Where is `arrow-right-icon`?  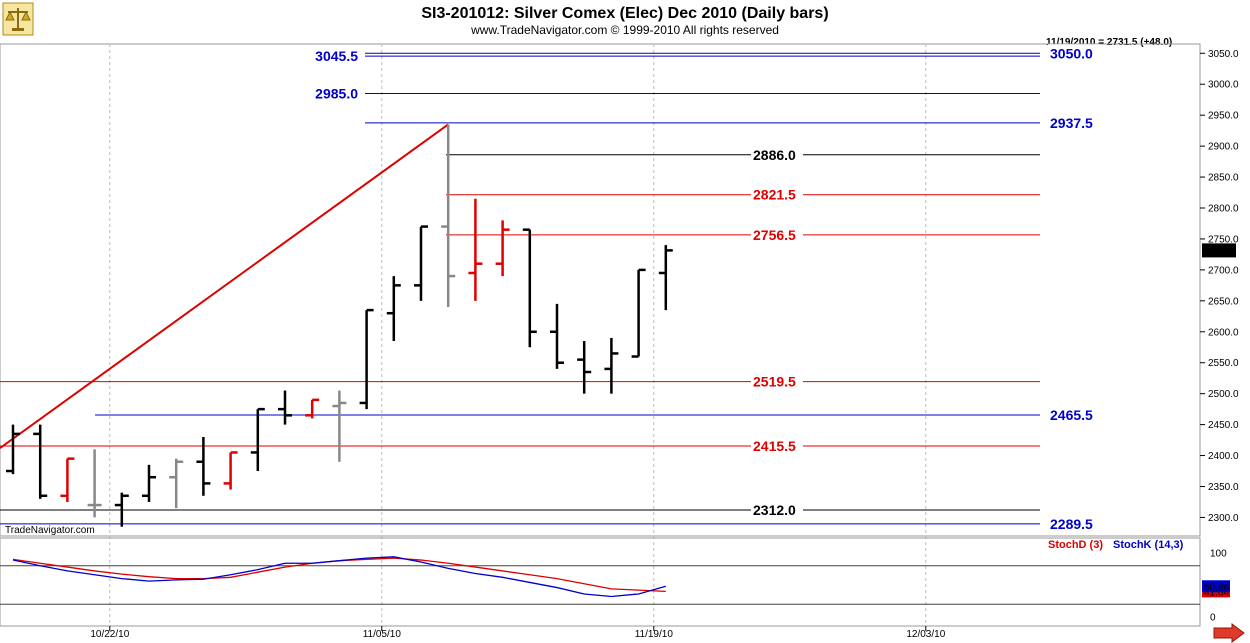 arrow-right-icon is located at coordinates (1229, 633).